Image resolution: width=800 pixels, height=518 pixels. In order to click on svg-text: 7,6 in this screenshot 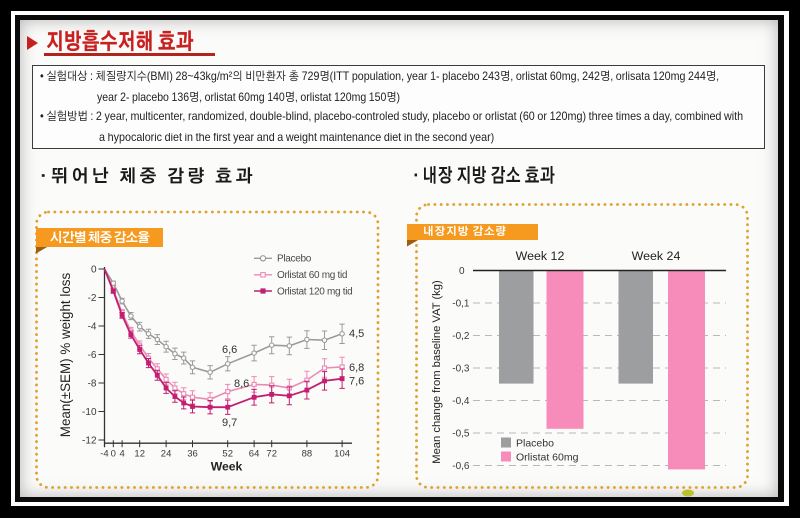, I will do `click(356, 382)`.